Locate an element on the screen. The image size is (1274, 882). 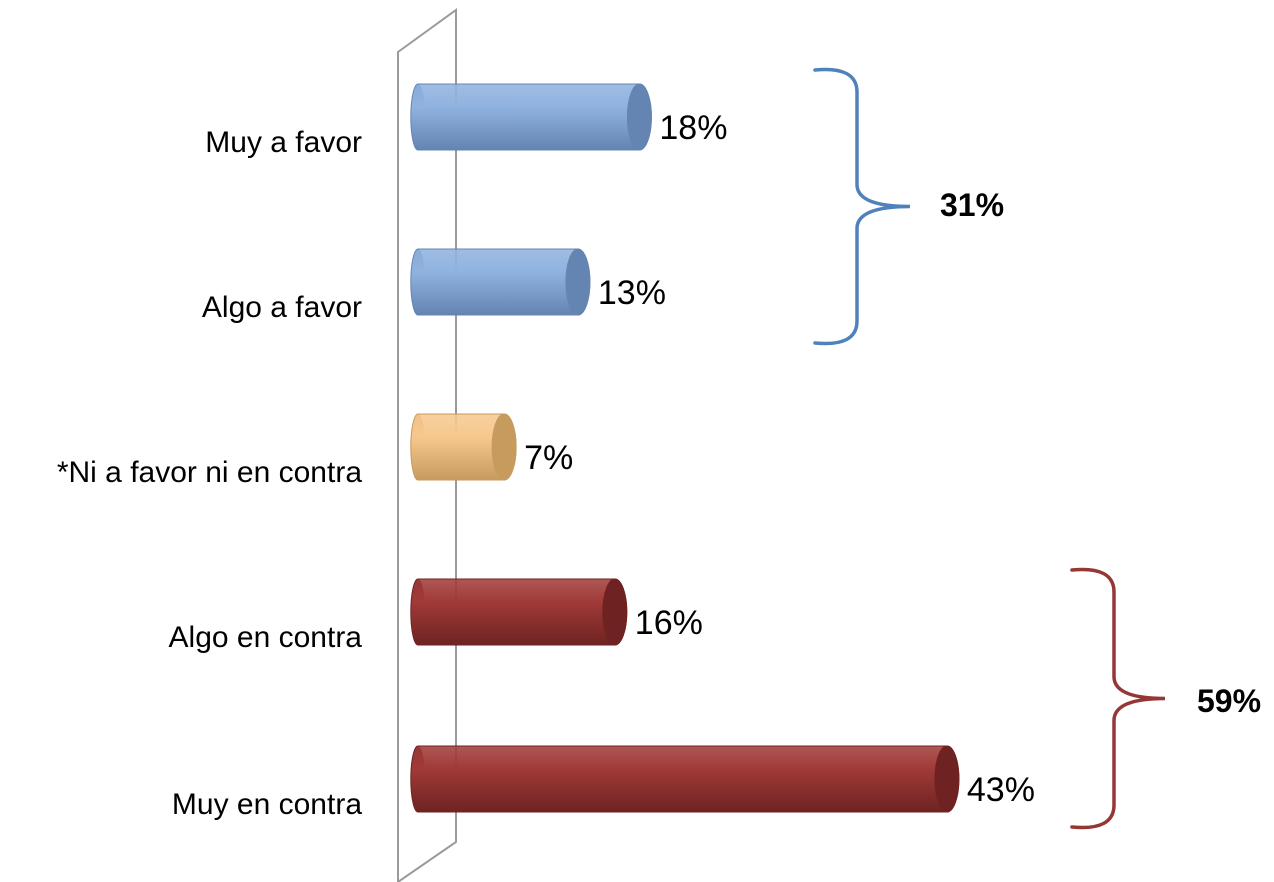
value-label: 7% is located at coordinates (548, 458).